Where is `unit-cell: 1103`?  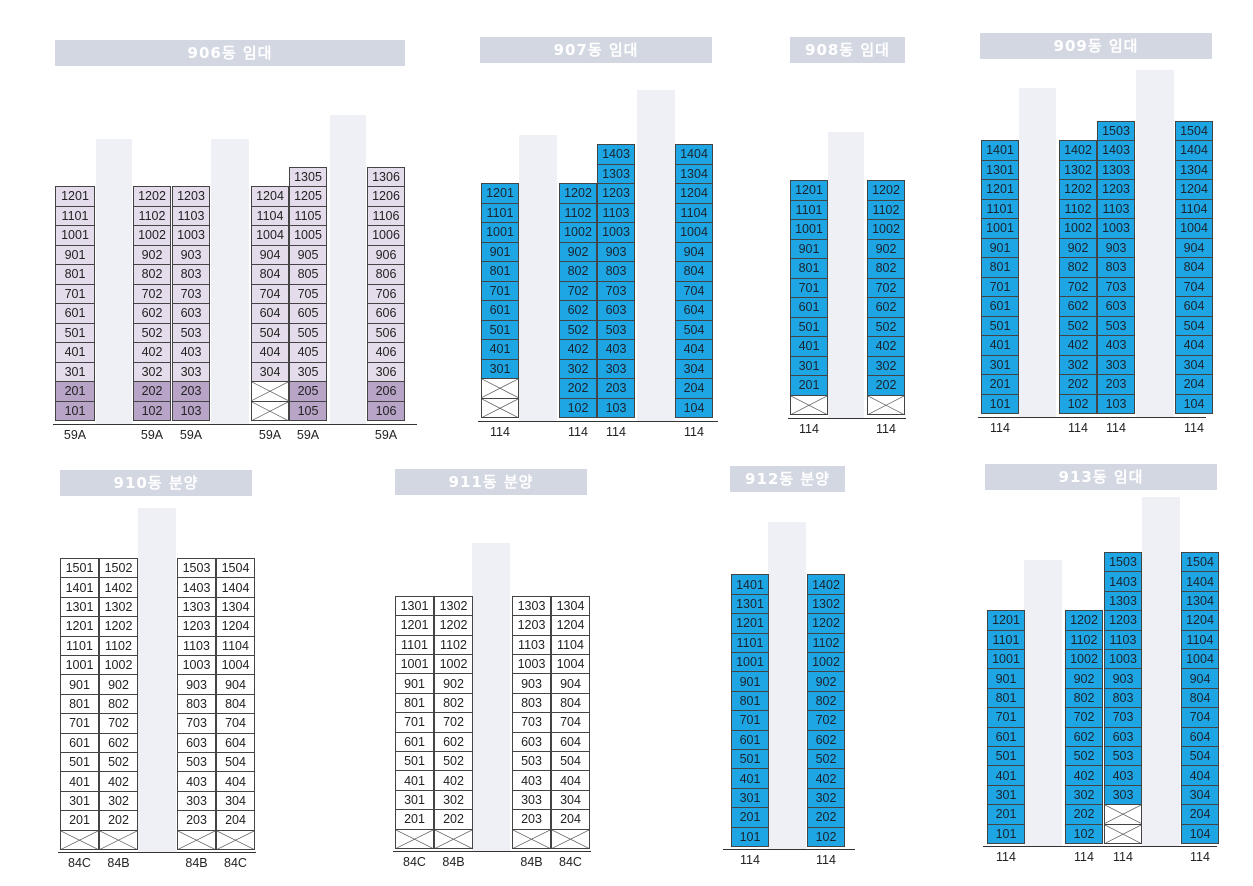
unit-cell: 1103 is located at coordinates (1123, 639).